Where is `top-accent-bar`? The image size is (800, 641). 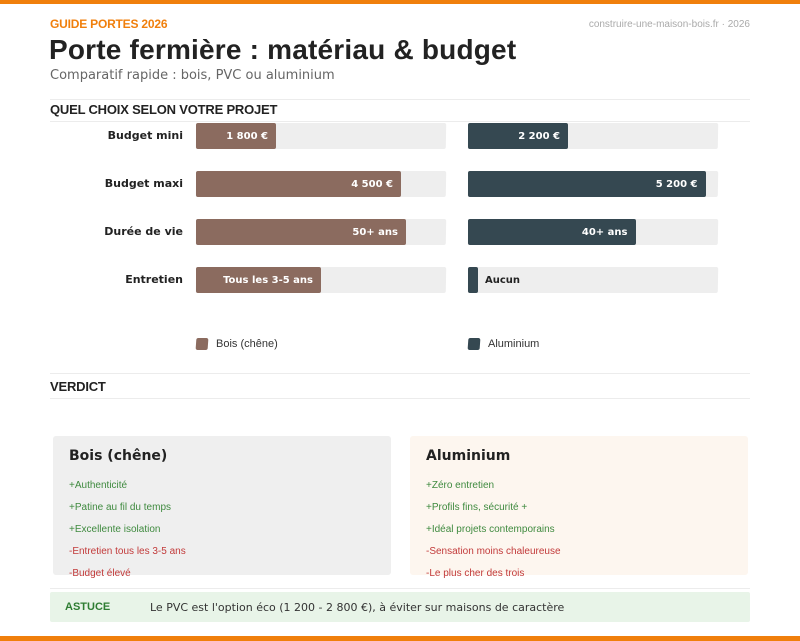 top-accent-bar is located at coordinates (400, 2).